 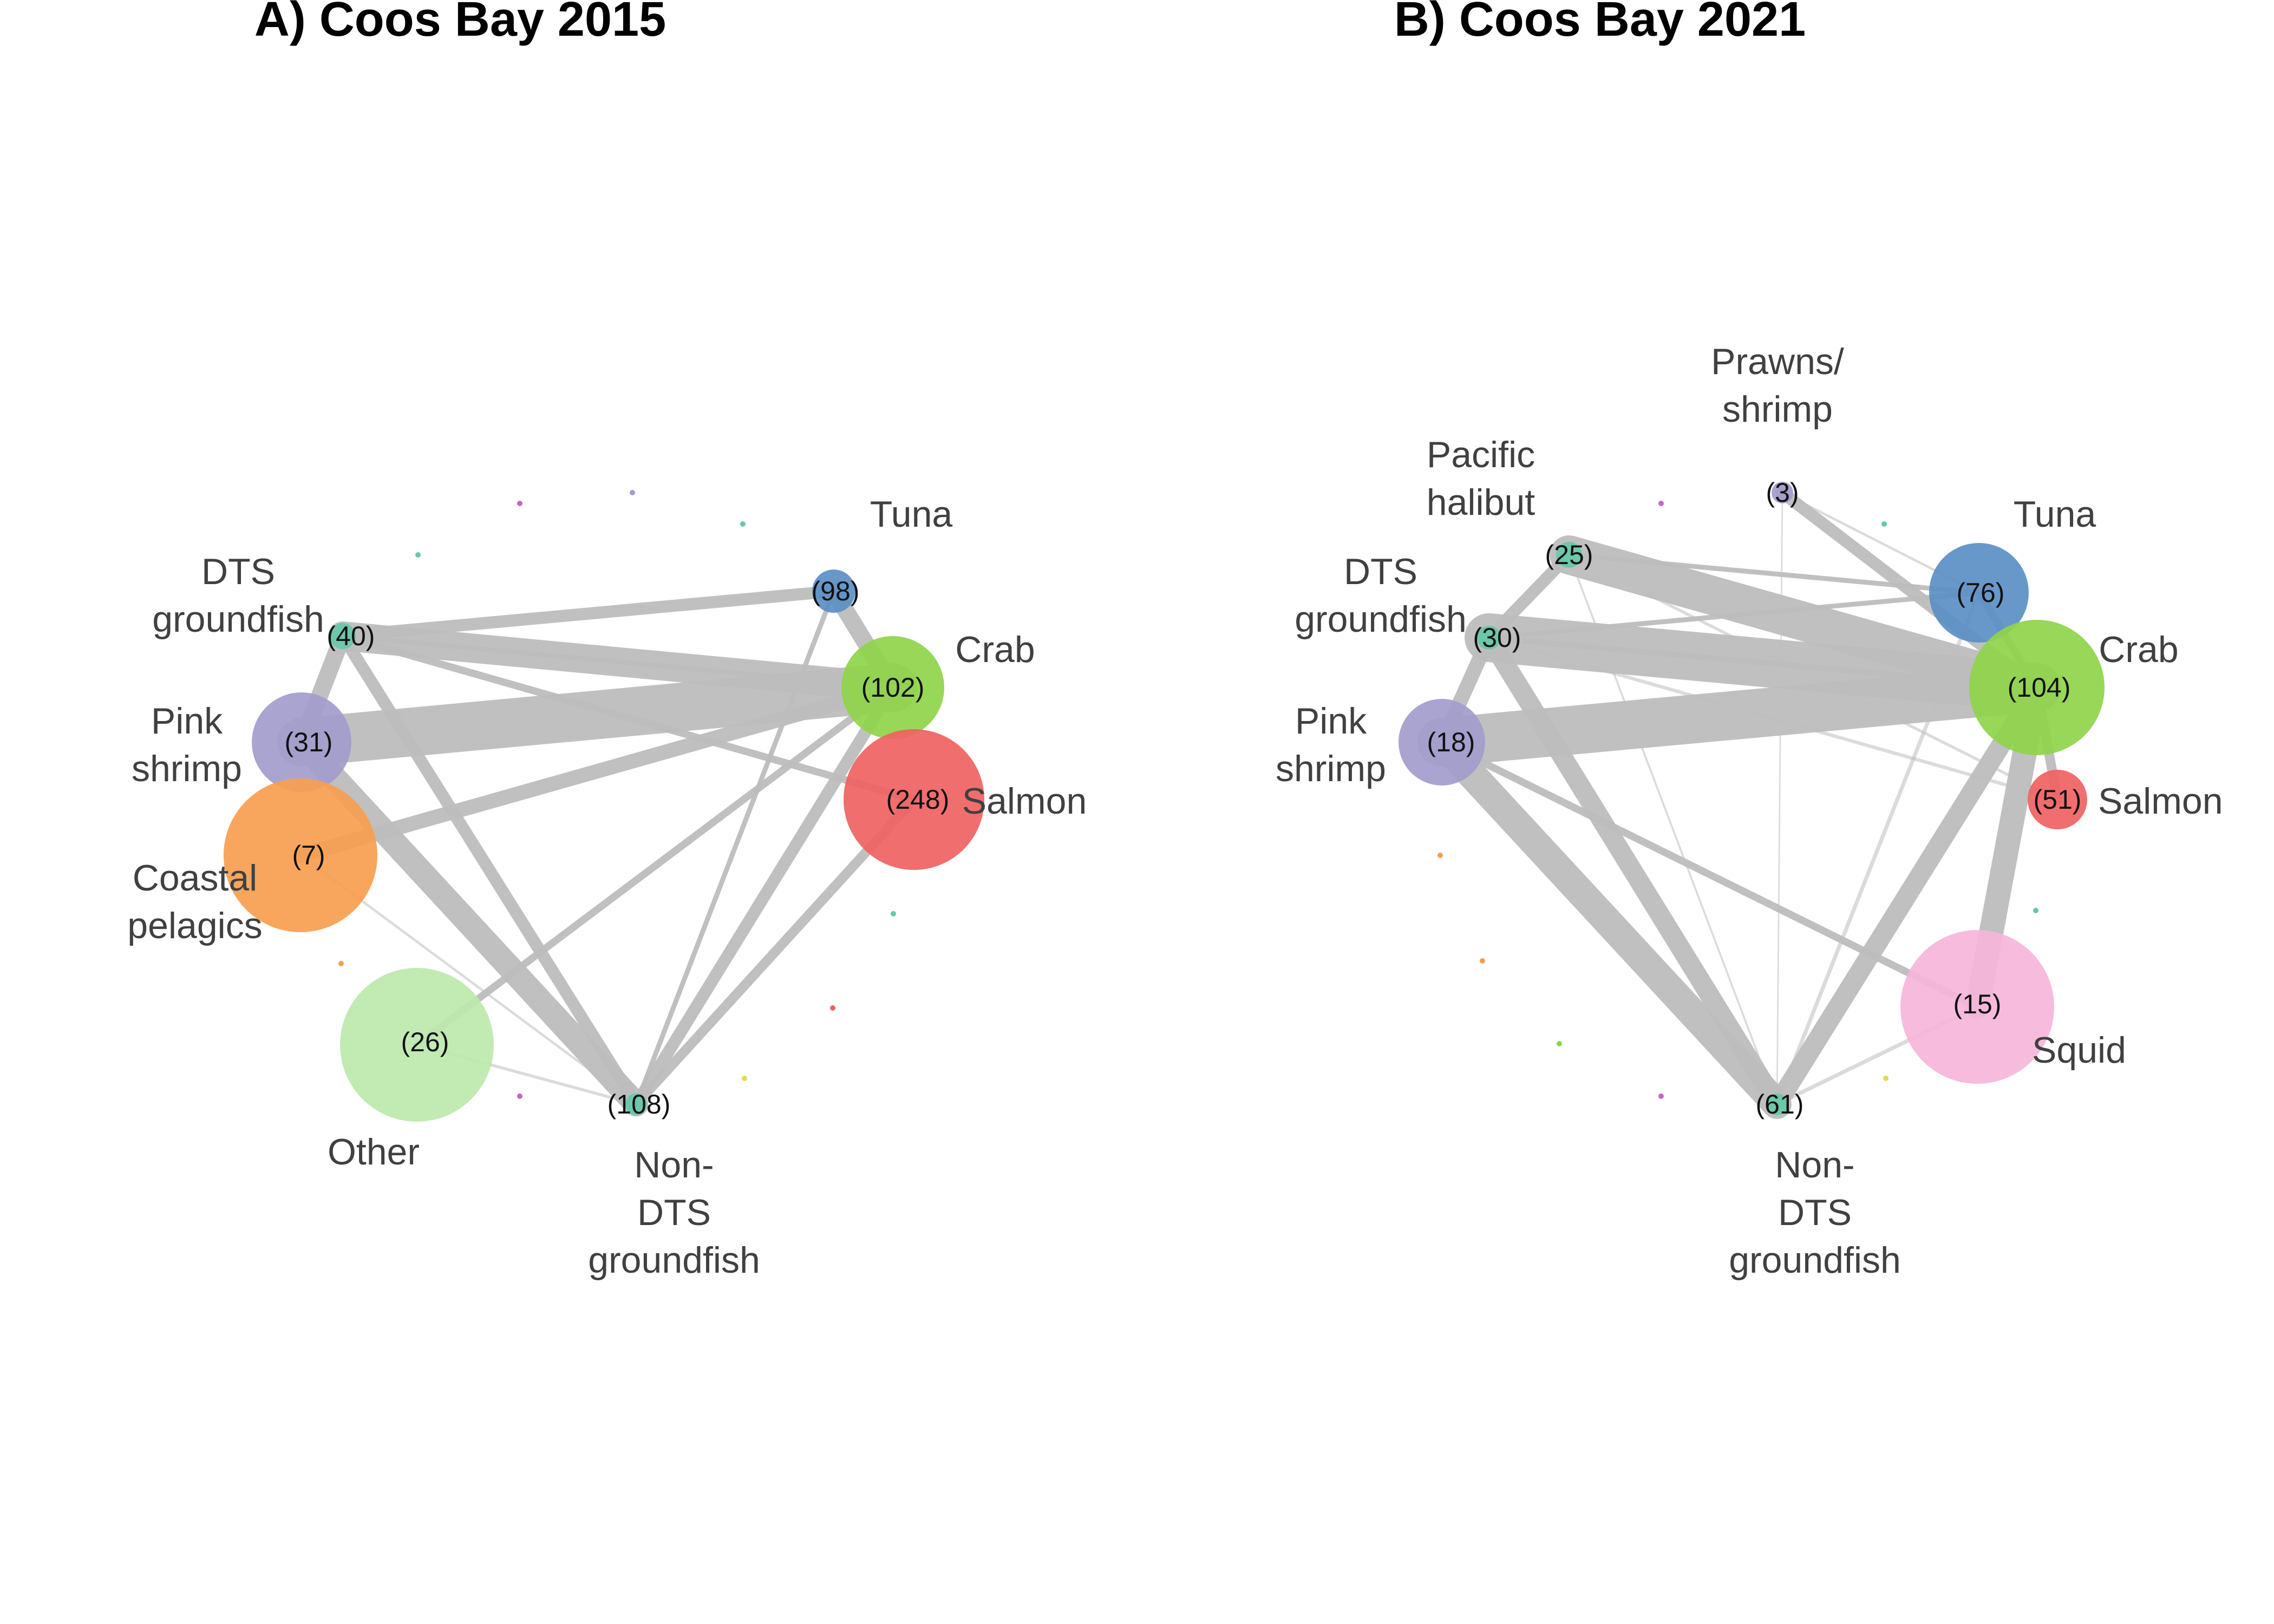 I want to click on node-crab: (104) Crab, so click(x=2074, y=687).